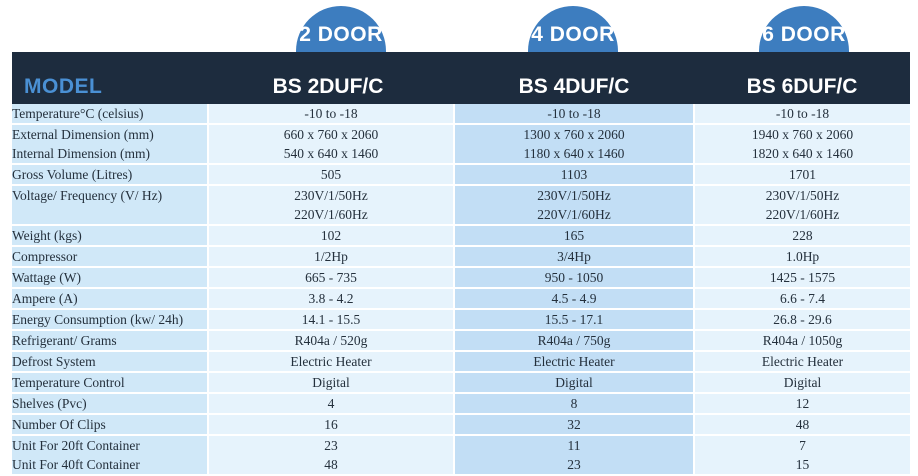  I want to click on spec-value-line: 15, so click(802, 464).